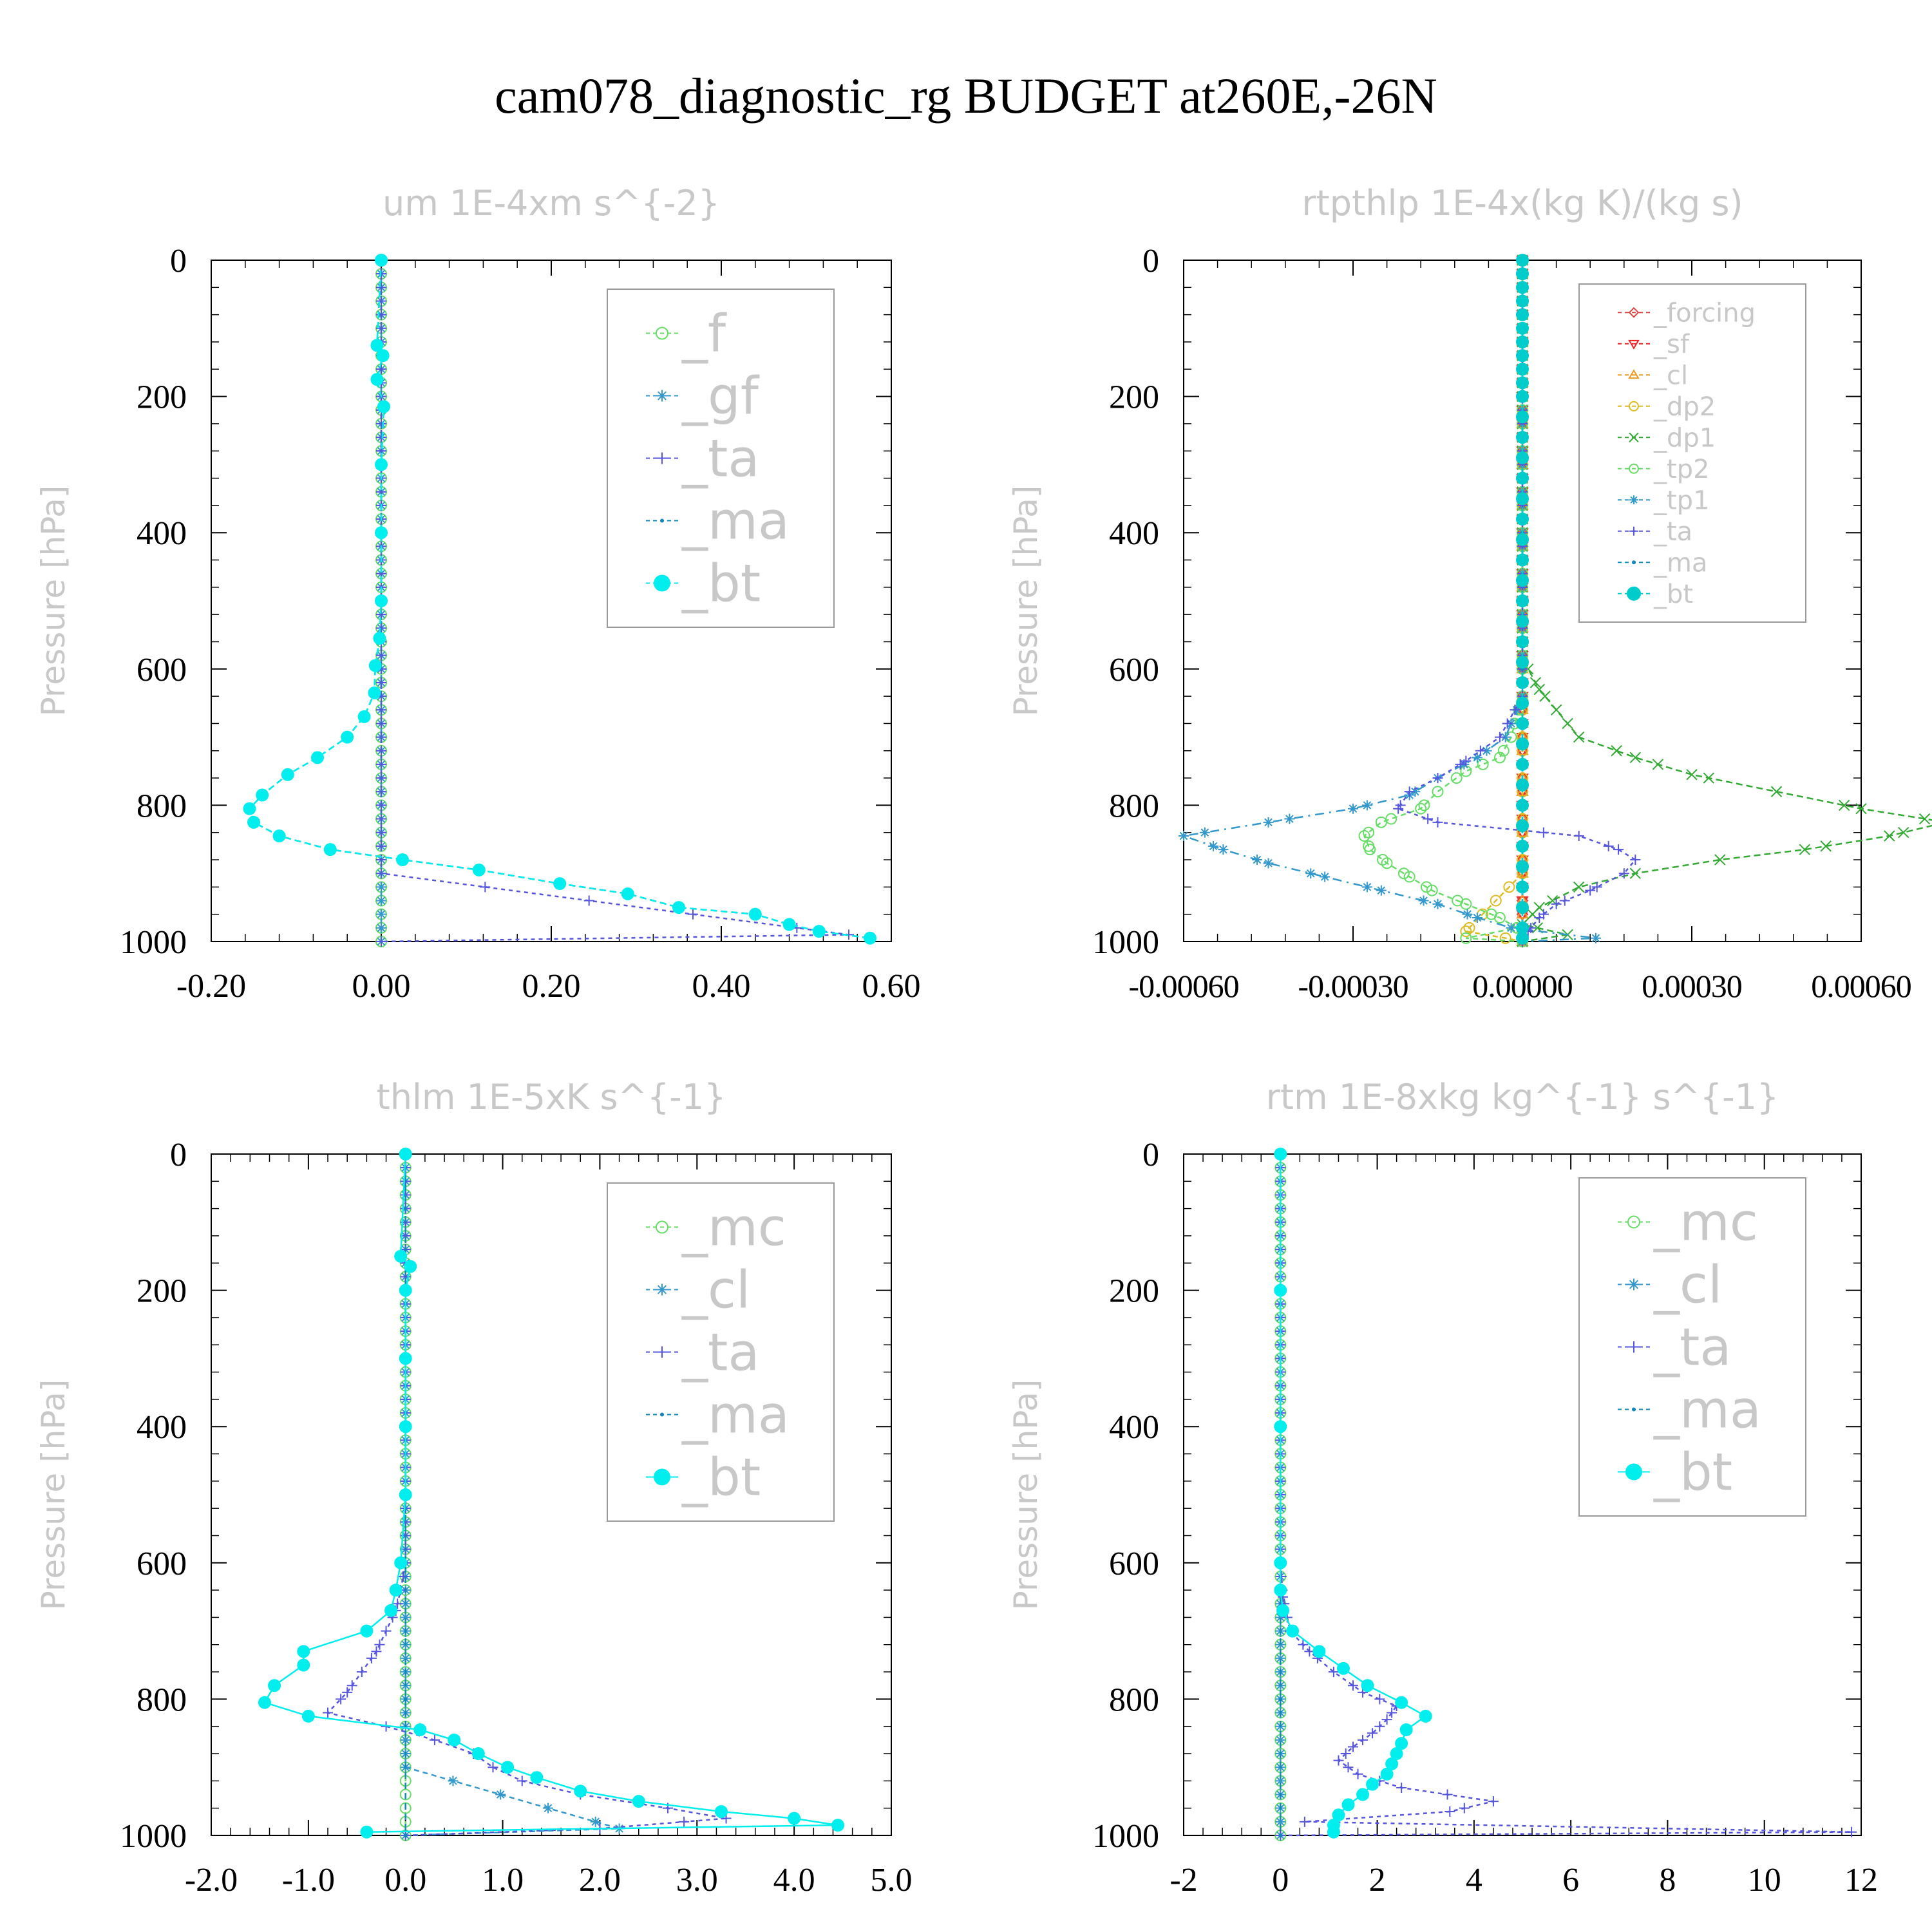 The height and width of the screenshot is (1932, 1932). I want to click on legend-label: _ta, so click(1692, 1348).